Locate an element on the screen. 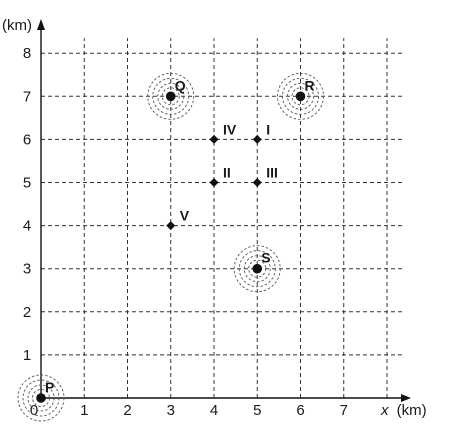 The height and width of the screenshot is (431, 456). point-label: IV is located at coordinates (230, 129).